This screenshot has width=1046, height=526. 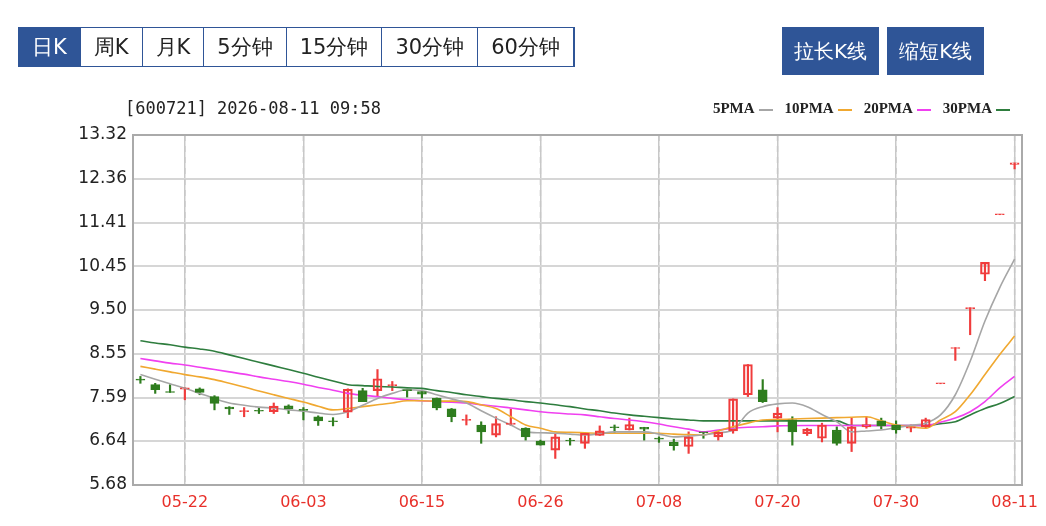 What do you see at coordinates (422, 501) in the screenshot?
I see `x-tick-label: 06-15` at bounding box center [422, 501].